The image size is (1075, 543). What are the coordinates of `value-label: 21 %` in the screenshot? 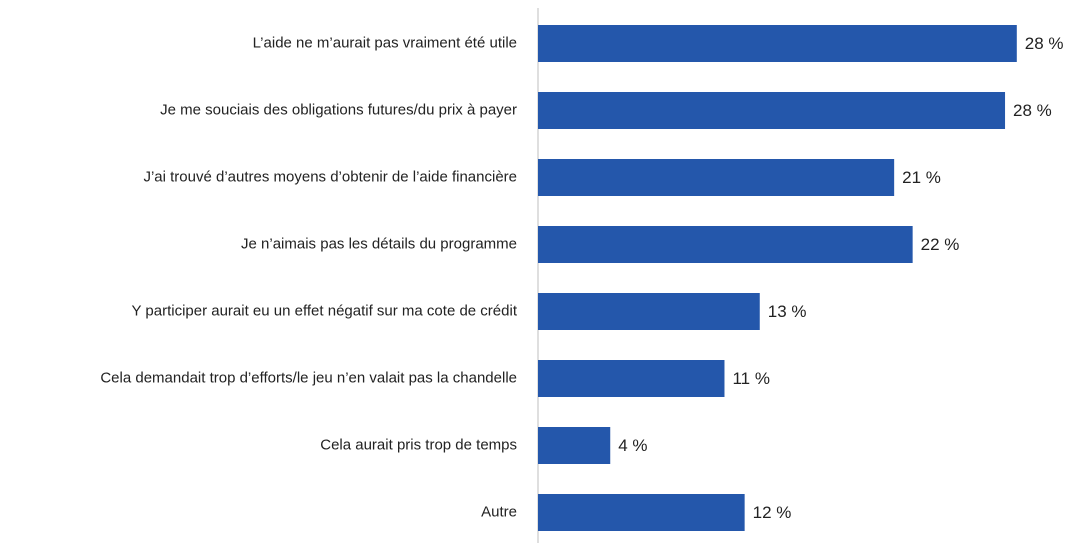 It's located at (921, 177).